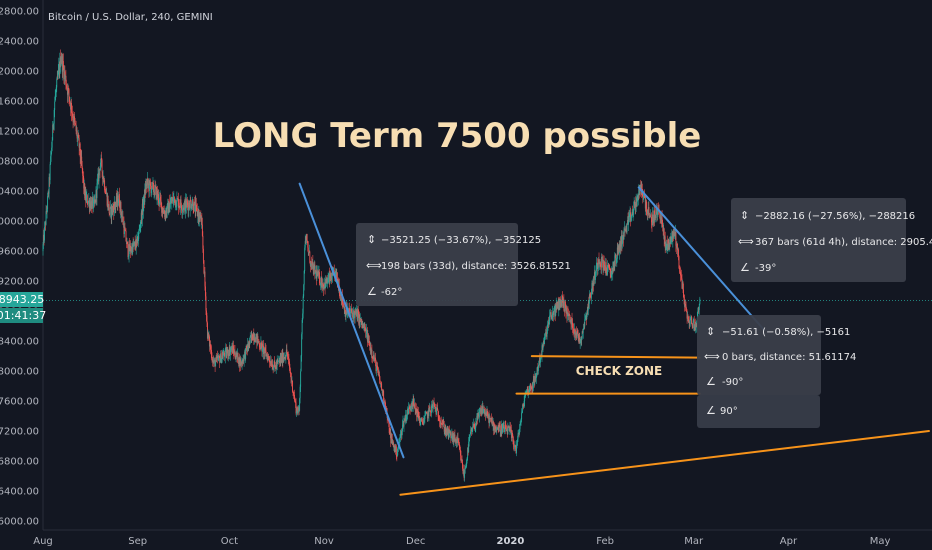 The width and height of the screenshot is (932, 550). Describe the element at coordinates (664, 463) in the screenshot. I see `trendline-long-term-support` at that location.